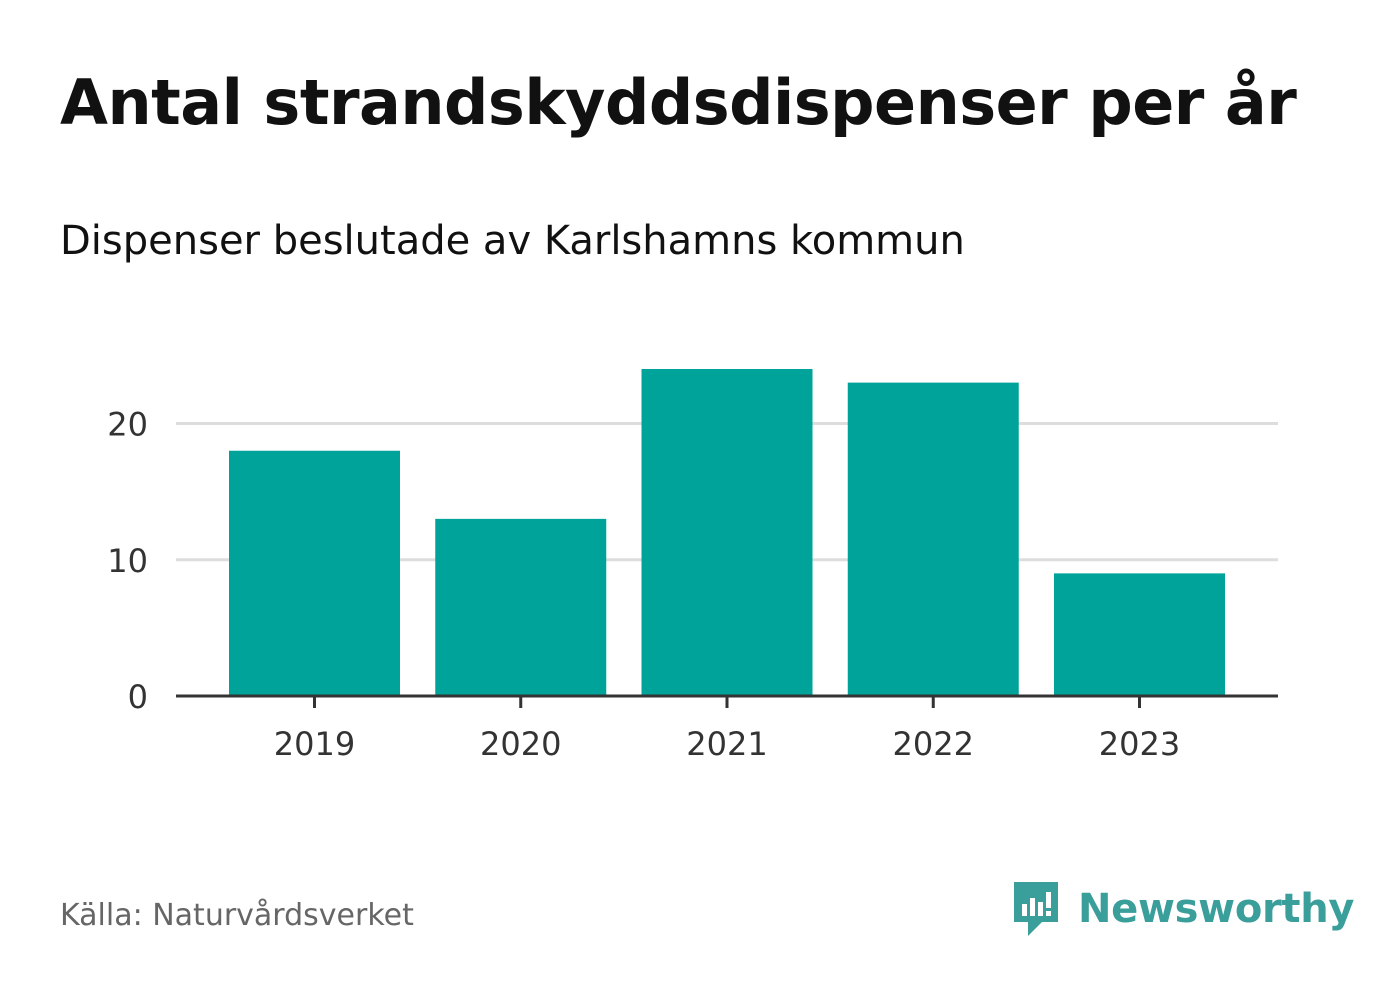  What do you see at coordinates (678, 102) in the screenshot?
I see `chart-title: Antal strandskyddsdispenser per år` at bounding box center [678, 102].